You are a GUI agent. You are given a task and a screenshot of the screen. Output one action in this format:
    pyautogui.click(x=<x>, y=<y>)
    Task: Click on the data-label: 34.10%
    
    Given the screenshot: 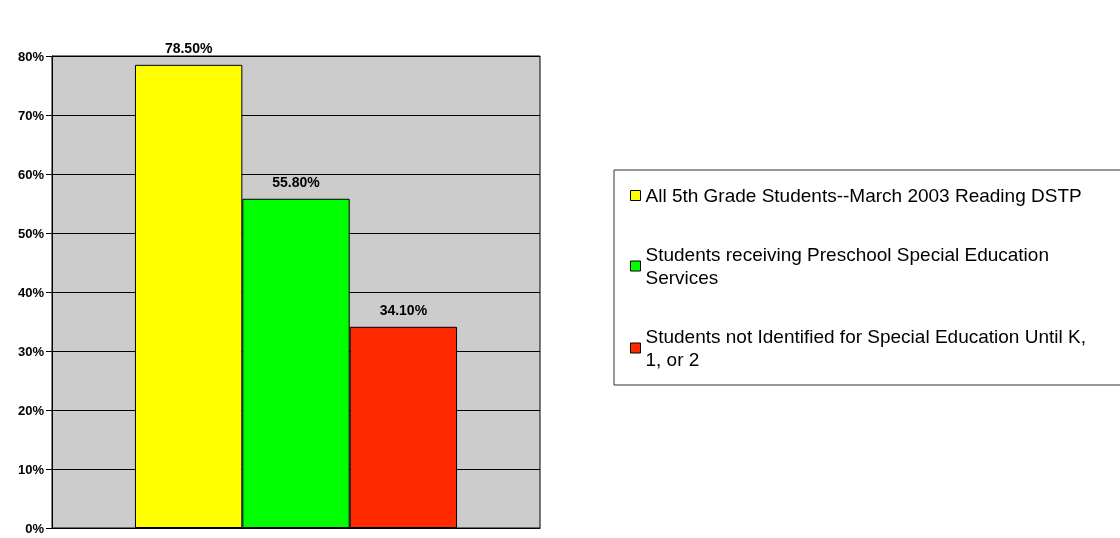 What is the action you would take?
    pyautogui.click(x=403, y=309)
    